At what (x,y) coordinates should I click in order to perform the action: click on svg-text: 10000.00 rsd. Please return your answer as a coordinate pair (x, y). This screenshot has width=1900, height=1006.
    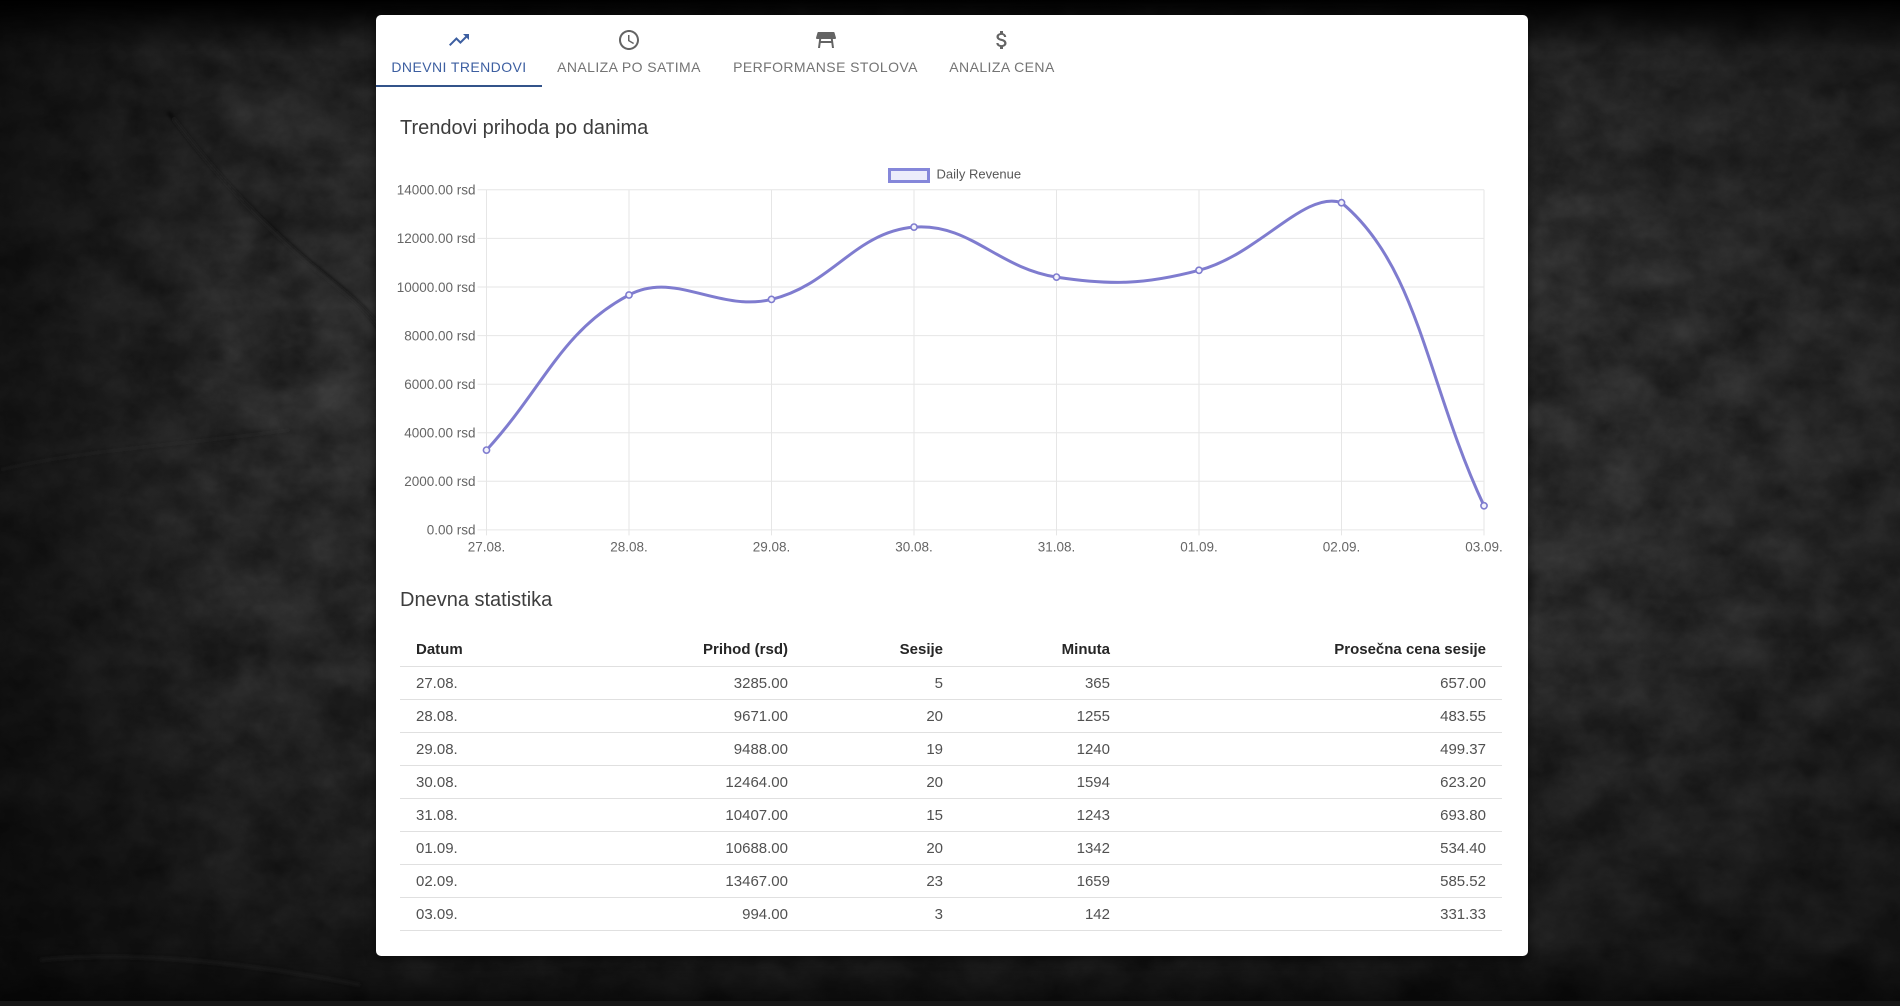
    Looking at the image, I should click on (436, 286).